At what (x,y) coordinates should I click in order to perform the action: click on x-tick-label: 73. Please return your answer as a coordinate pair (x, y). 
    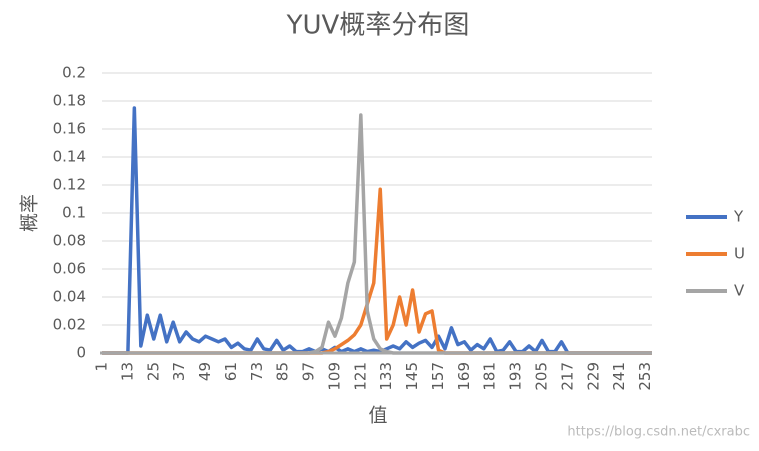
    Looking at the image, I should click on (257, 371).